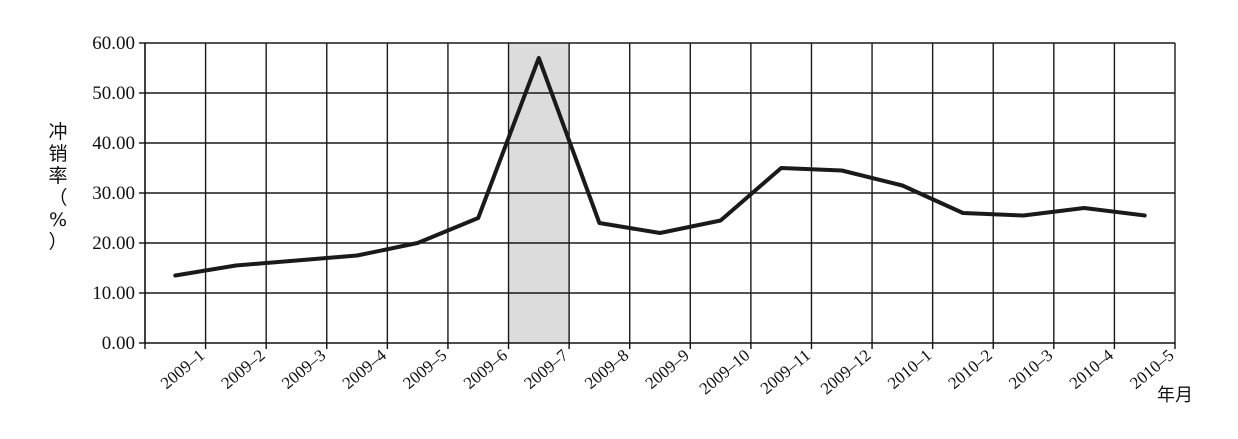 This screenshot has width=1238, height=439. What do you see at coordinates (113, 243) in the screenshot?
I see `y-tick-label: 20.00` at bounding box center [113, 243].